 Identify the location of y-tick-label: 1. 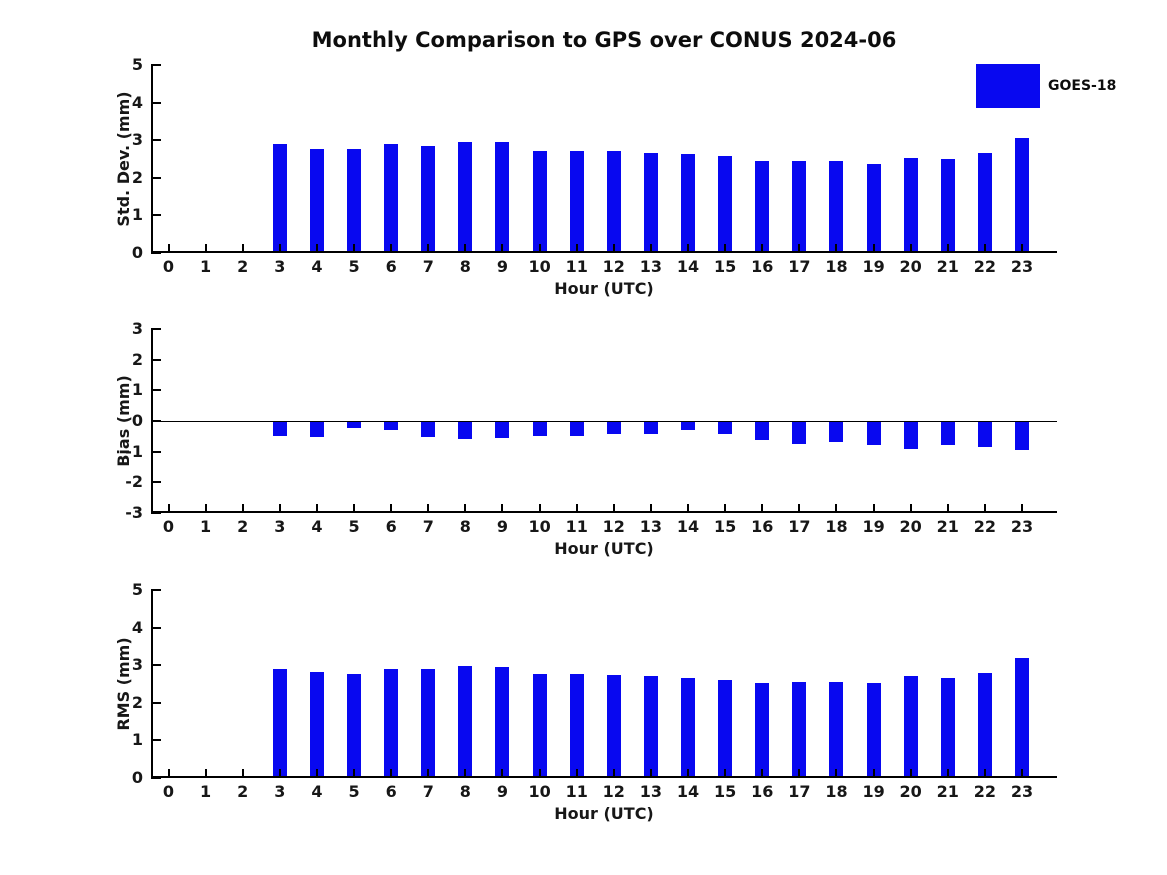
(137, 215).